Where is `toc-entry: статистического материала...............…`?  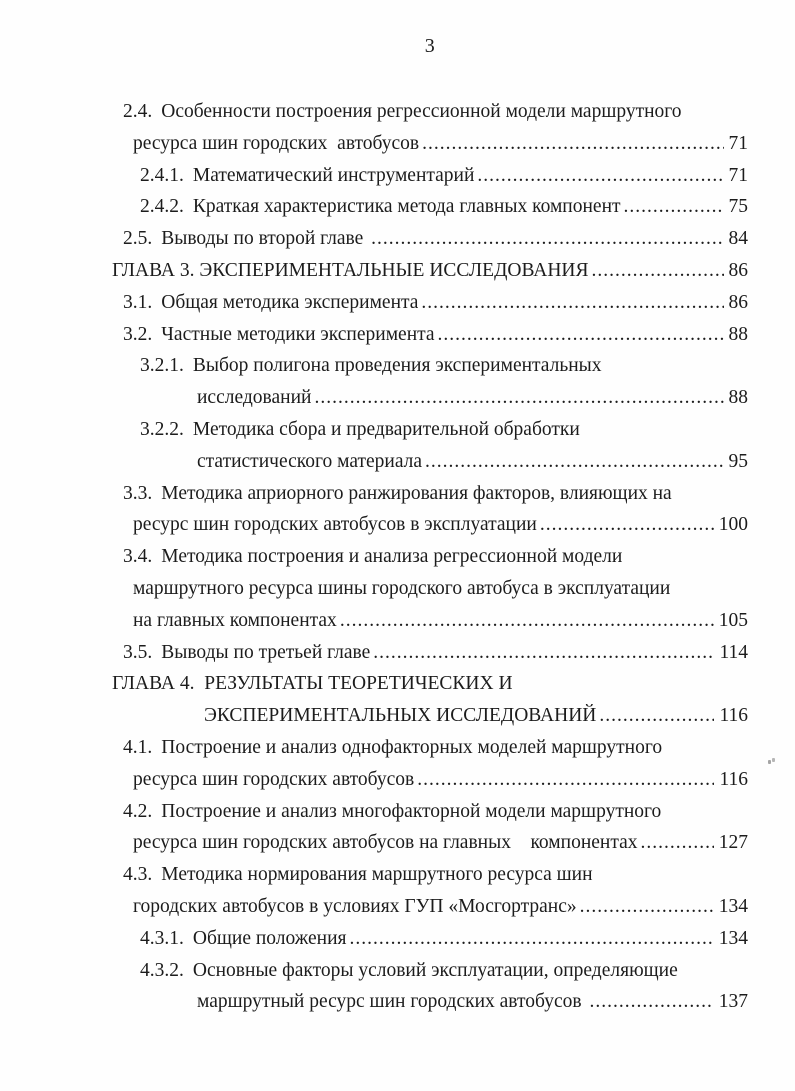
toc-entry: статистического материала...............… is located at coordinates (430, 462).